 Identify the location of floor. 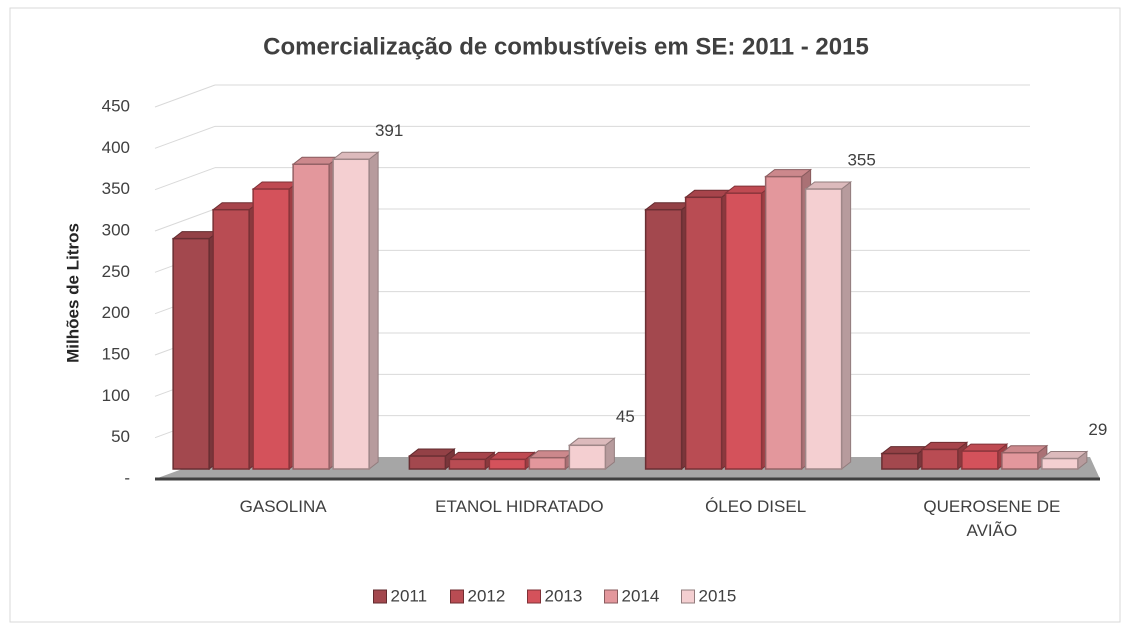
(627, 468).